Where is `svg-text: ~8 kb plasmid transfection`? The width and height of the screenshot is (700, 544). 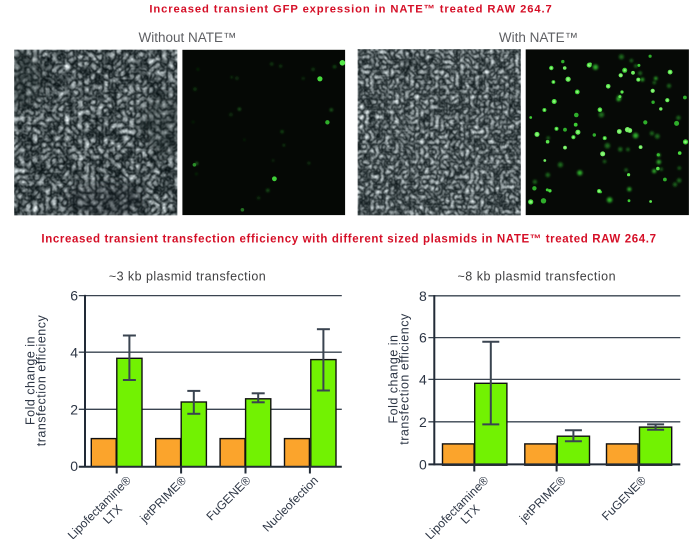 svg-text: ~8 kb plasmid transfection is located at coordinates (537, 277).